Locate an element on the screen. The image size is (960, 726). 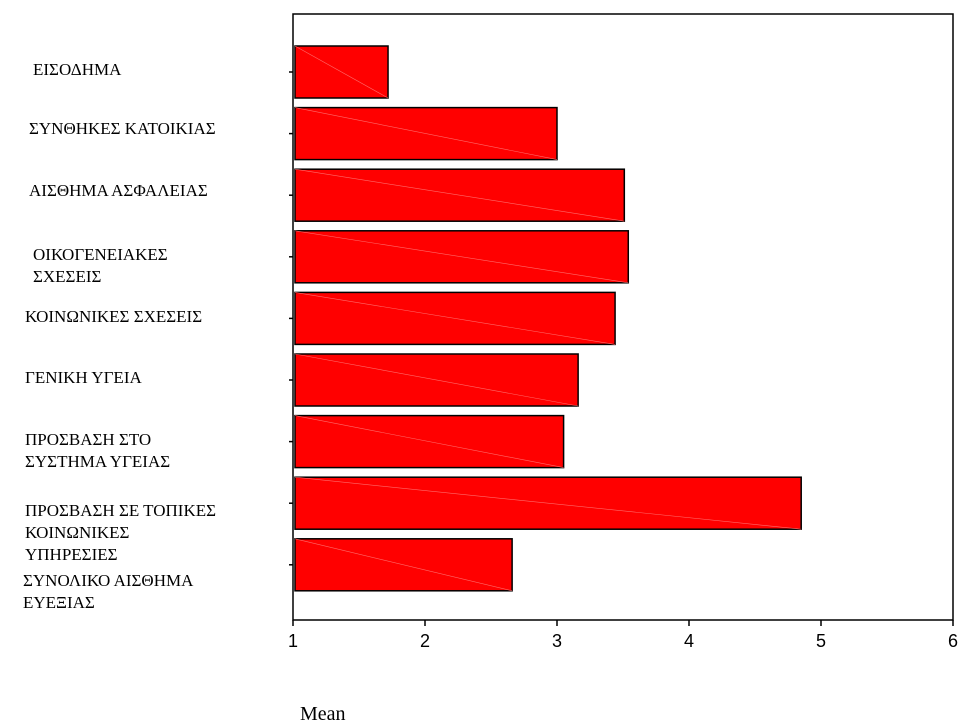
x-tick-label: 2 is located at coordinates (425, 641).